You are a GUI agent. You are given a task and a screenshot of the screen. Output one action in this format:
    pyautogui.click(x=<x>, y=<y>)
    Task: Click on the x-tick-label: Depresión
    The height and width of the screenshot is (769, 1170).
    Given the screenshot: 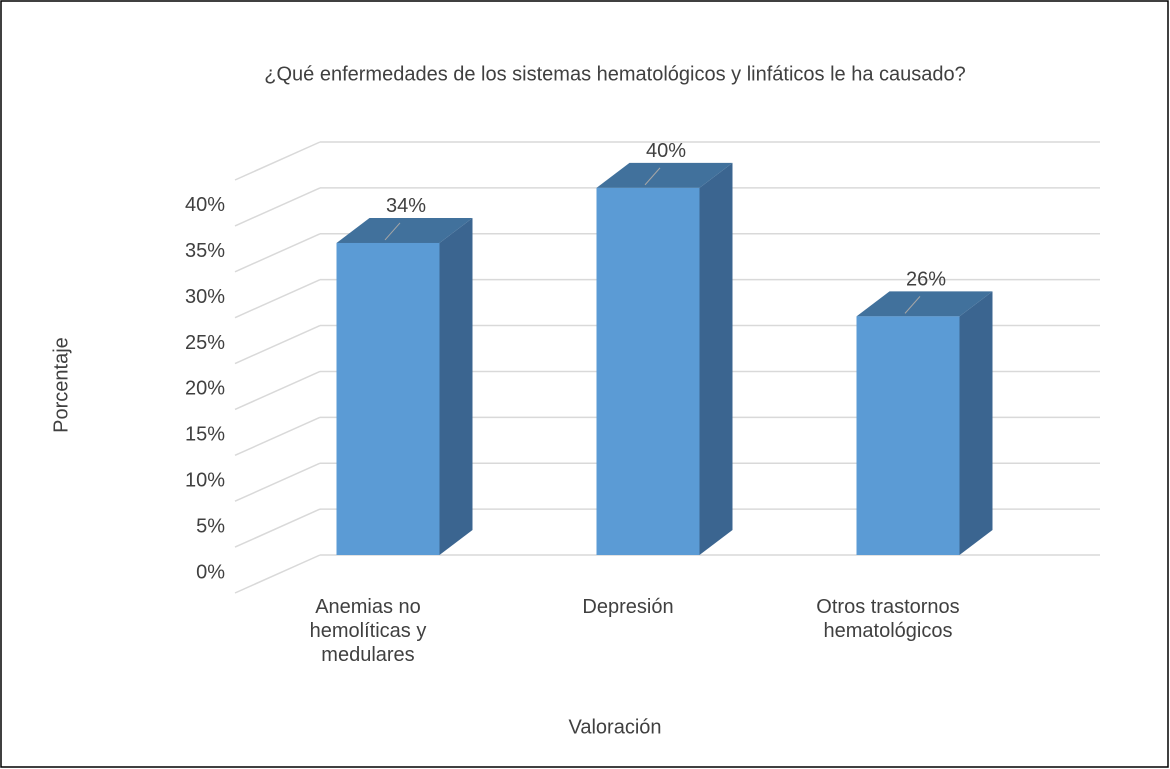 What is the action you would take?
    pyautogui.click(x=628, y=607)
    